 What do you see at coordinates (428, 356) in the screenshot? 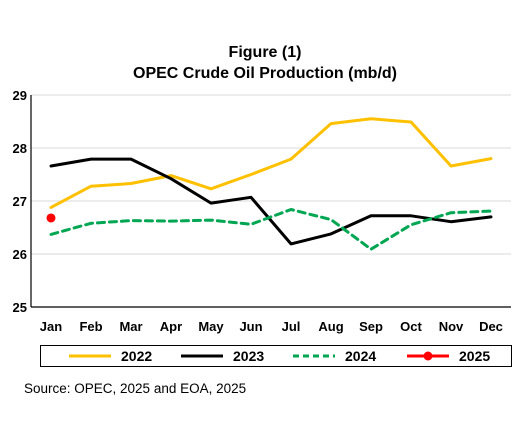
I see `legend-swatch-2025` at bounding box center [428, 356].